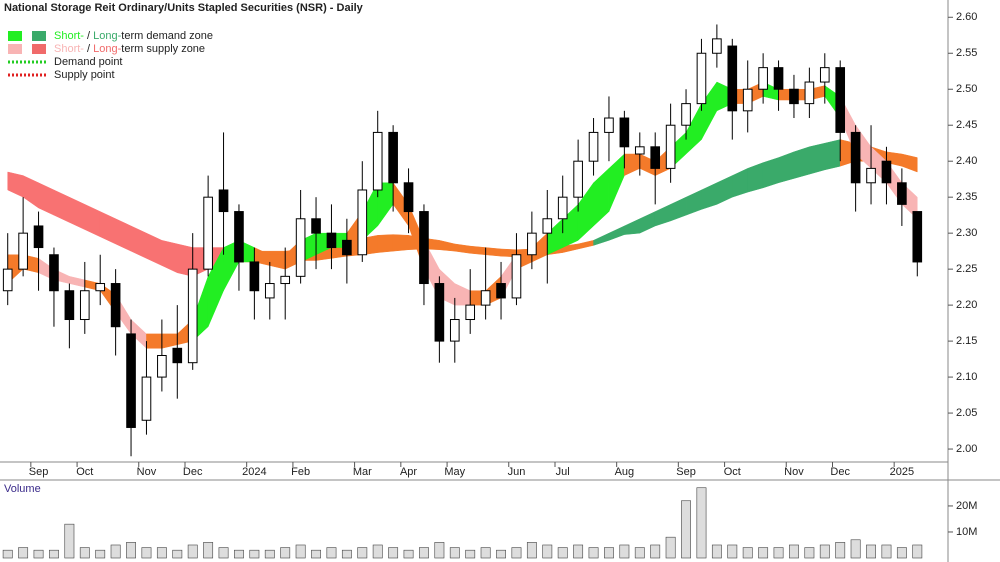 Image resolution: width=1000 pixels, height=562 pixels. I want to click on legend-label-part: term supply zone, so click(163, 49).